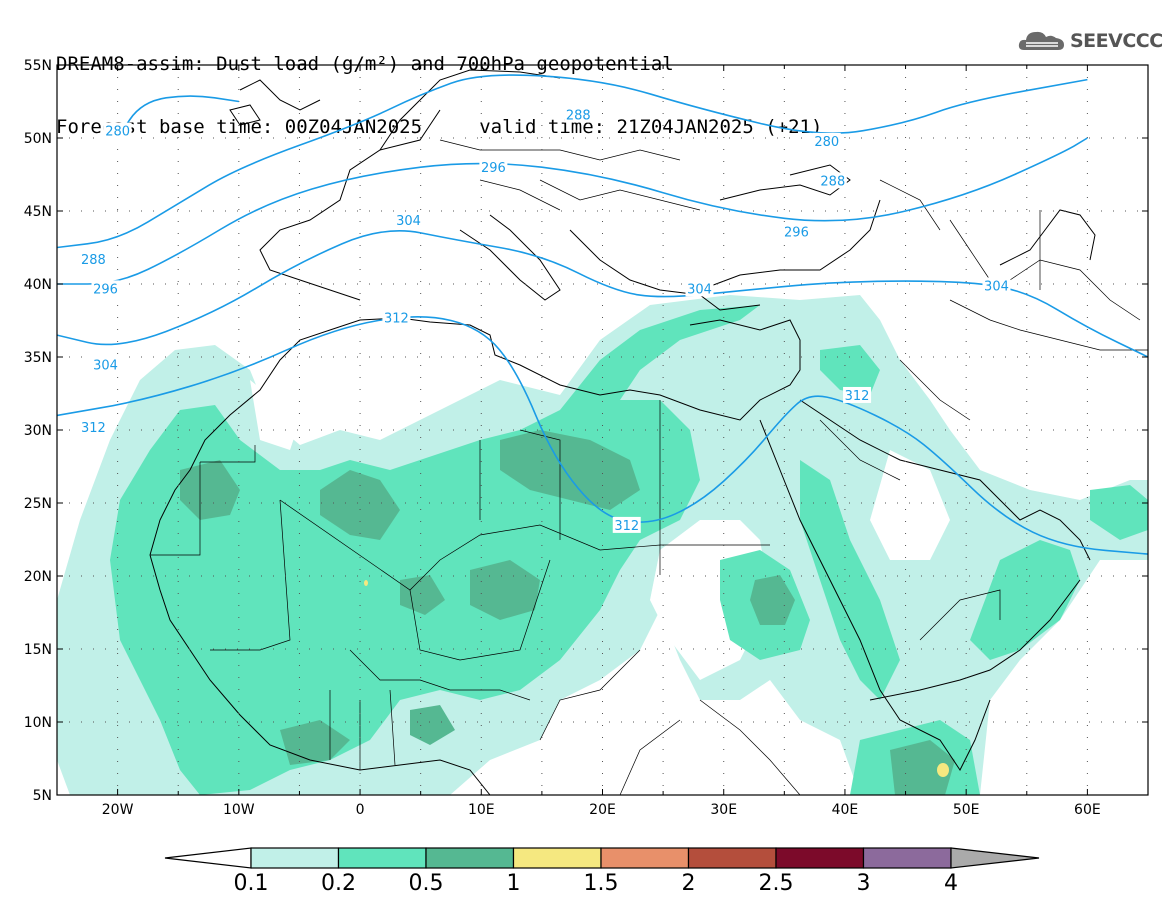 This screenshot has height=907, width=1165. Describe the element at coordinates (995, 858) in the screenshot. I see `colorbar-over-arrow` at that location.